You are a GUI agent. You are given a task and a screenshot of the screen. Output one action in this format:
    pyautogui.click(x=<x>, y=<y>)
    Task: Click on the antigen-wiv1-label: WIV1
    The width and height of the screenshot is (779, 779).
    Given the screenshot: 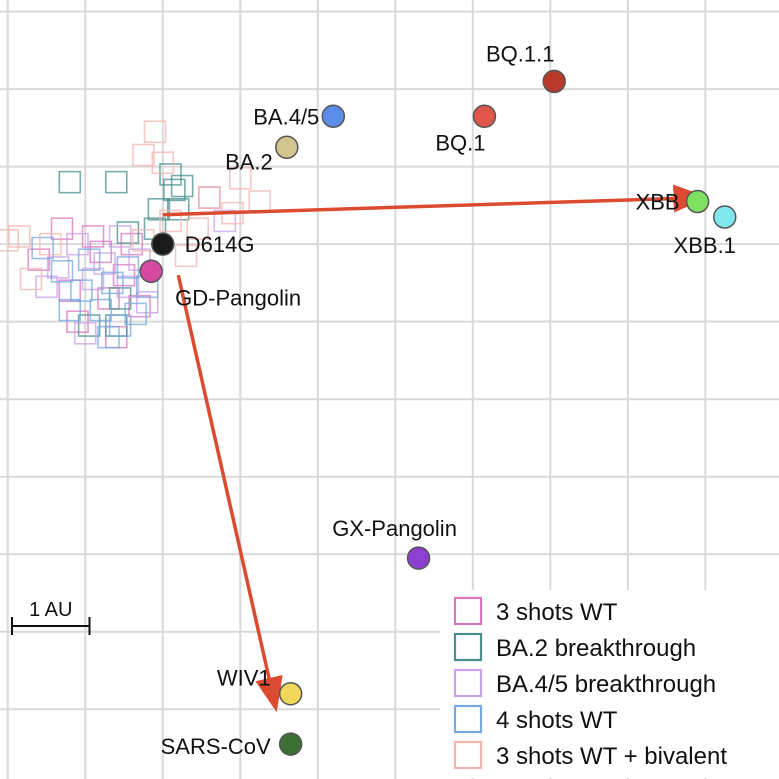 What is the action you would take?
    pyautogui.click(x=244, y=678)
    